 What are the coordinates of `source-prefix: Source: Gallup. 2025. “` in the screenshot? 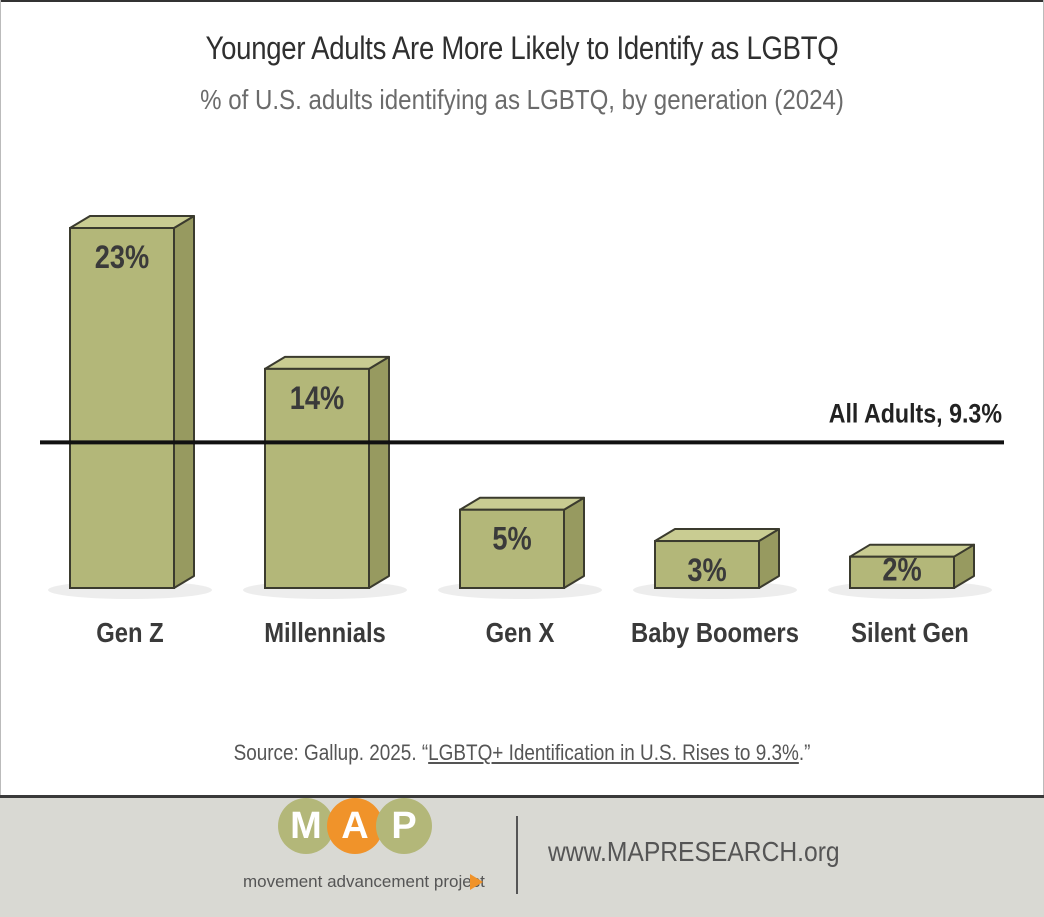 It's located at (331, 752).